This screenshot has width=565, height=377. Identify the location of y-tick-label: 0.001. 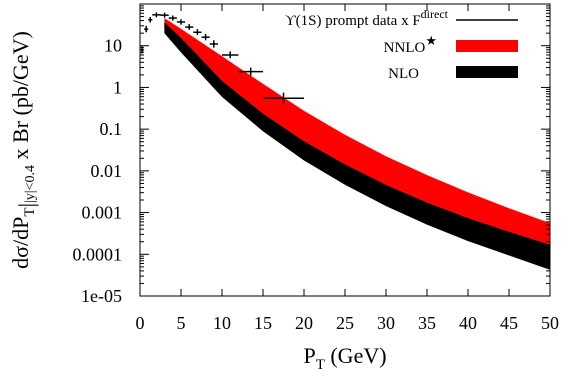
(102, 213).